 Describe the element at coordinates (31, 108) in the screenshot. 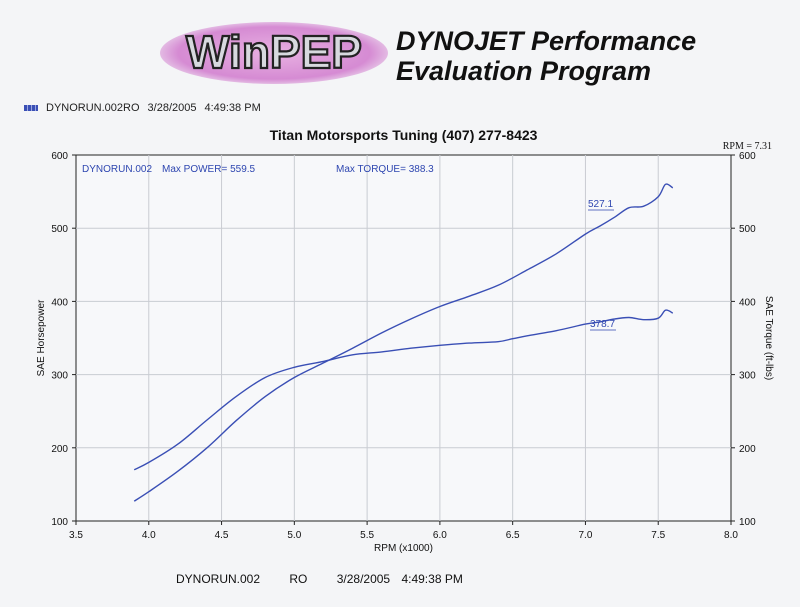

I see `series-swatch` at that location.